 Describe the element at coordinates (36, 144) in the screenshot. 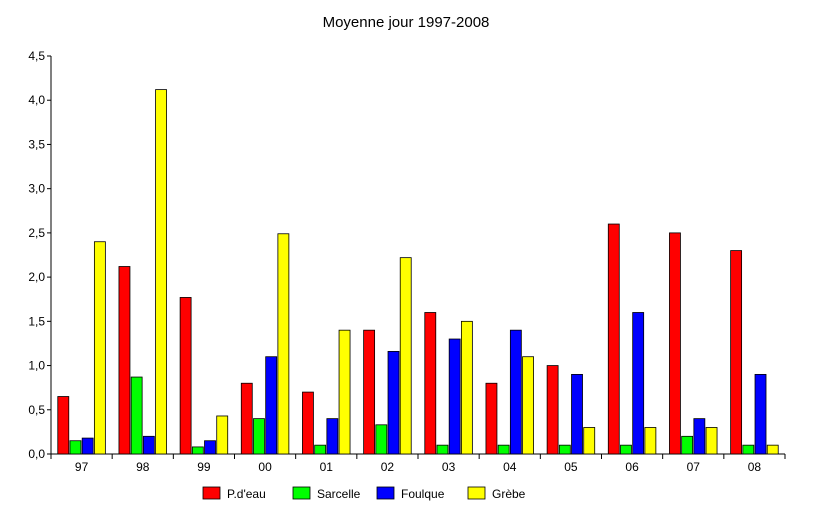

I see `y-tick-label: 3,5` at that location.